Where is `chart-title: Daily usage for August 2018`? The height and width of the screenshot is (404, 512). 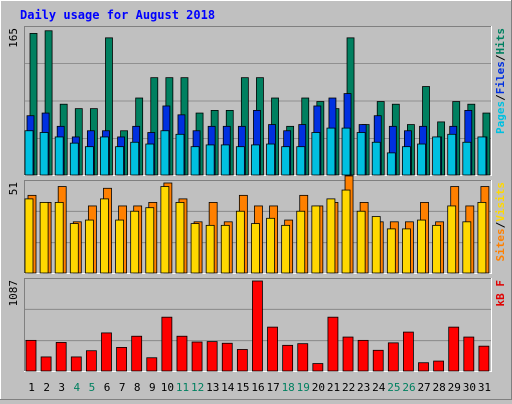 chart-title: Daily usage for August 2018 is located at coordinates (117, 15).